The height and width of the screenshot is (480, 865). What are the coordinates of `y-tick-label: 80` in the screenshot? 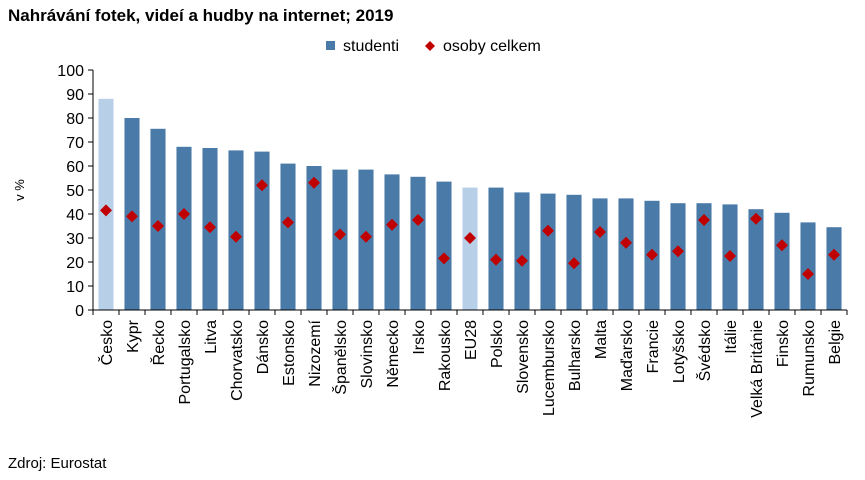 It's located at (75, 119).